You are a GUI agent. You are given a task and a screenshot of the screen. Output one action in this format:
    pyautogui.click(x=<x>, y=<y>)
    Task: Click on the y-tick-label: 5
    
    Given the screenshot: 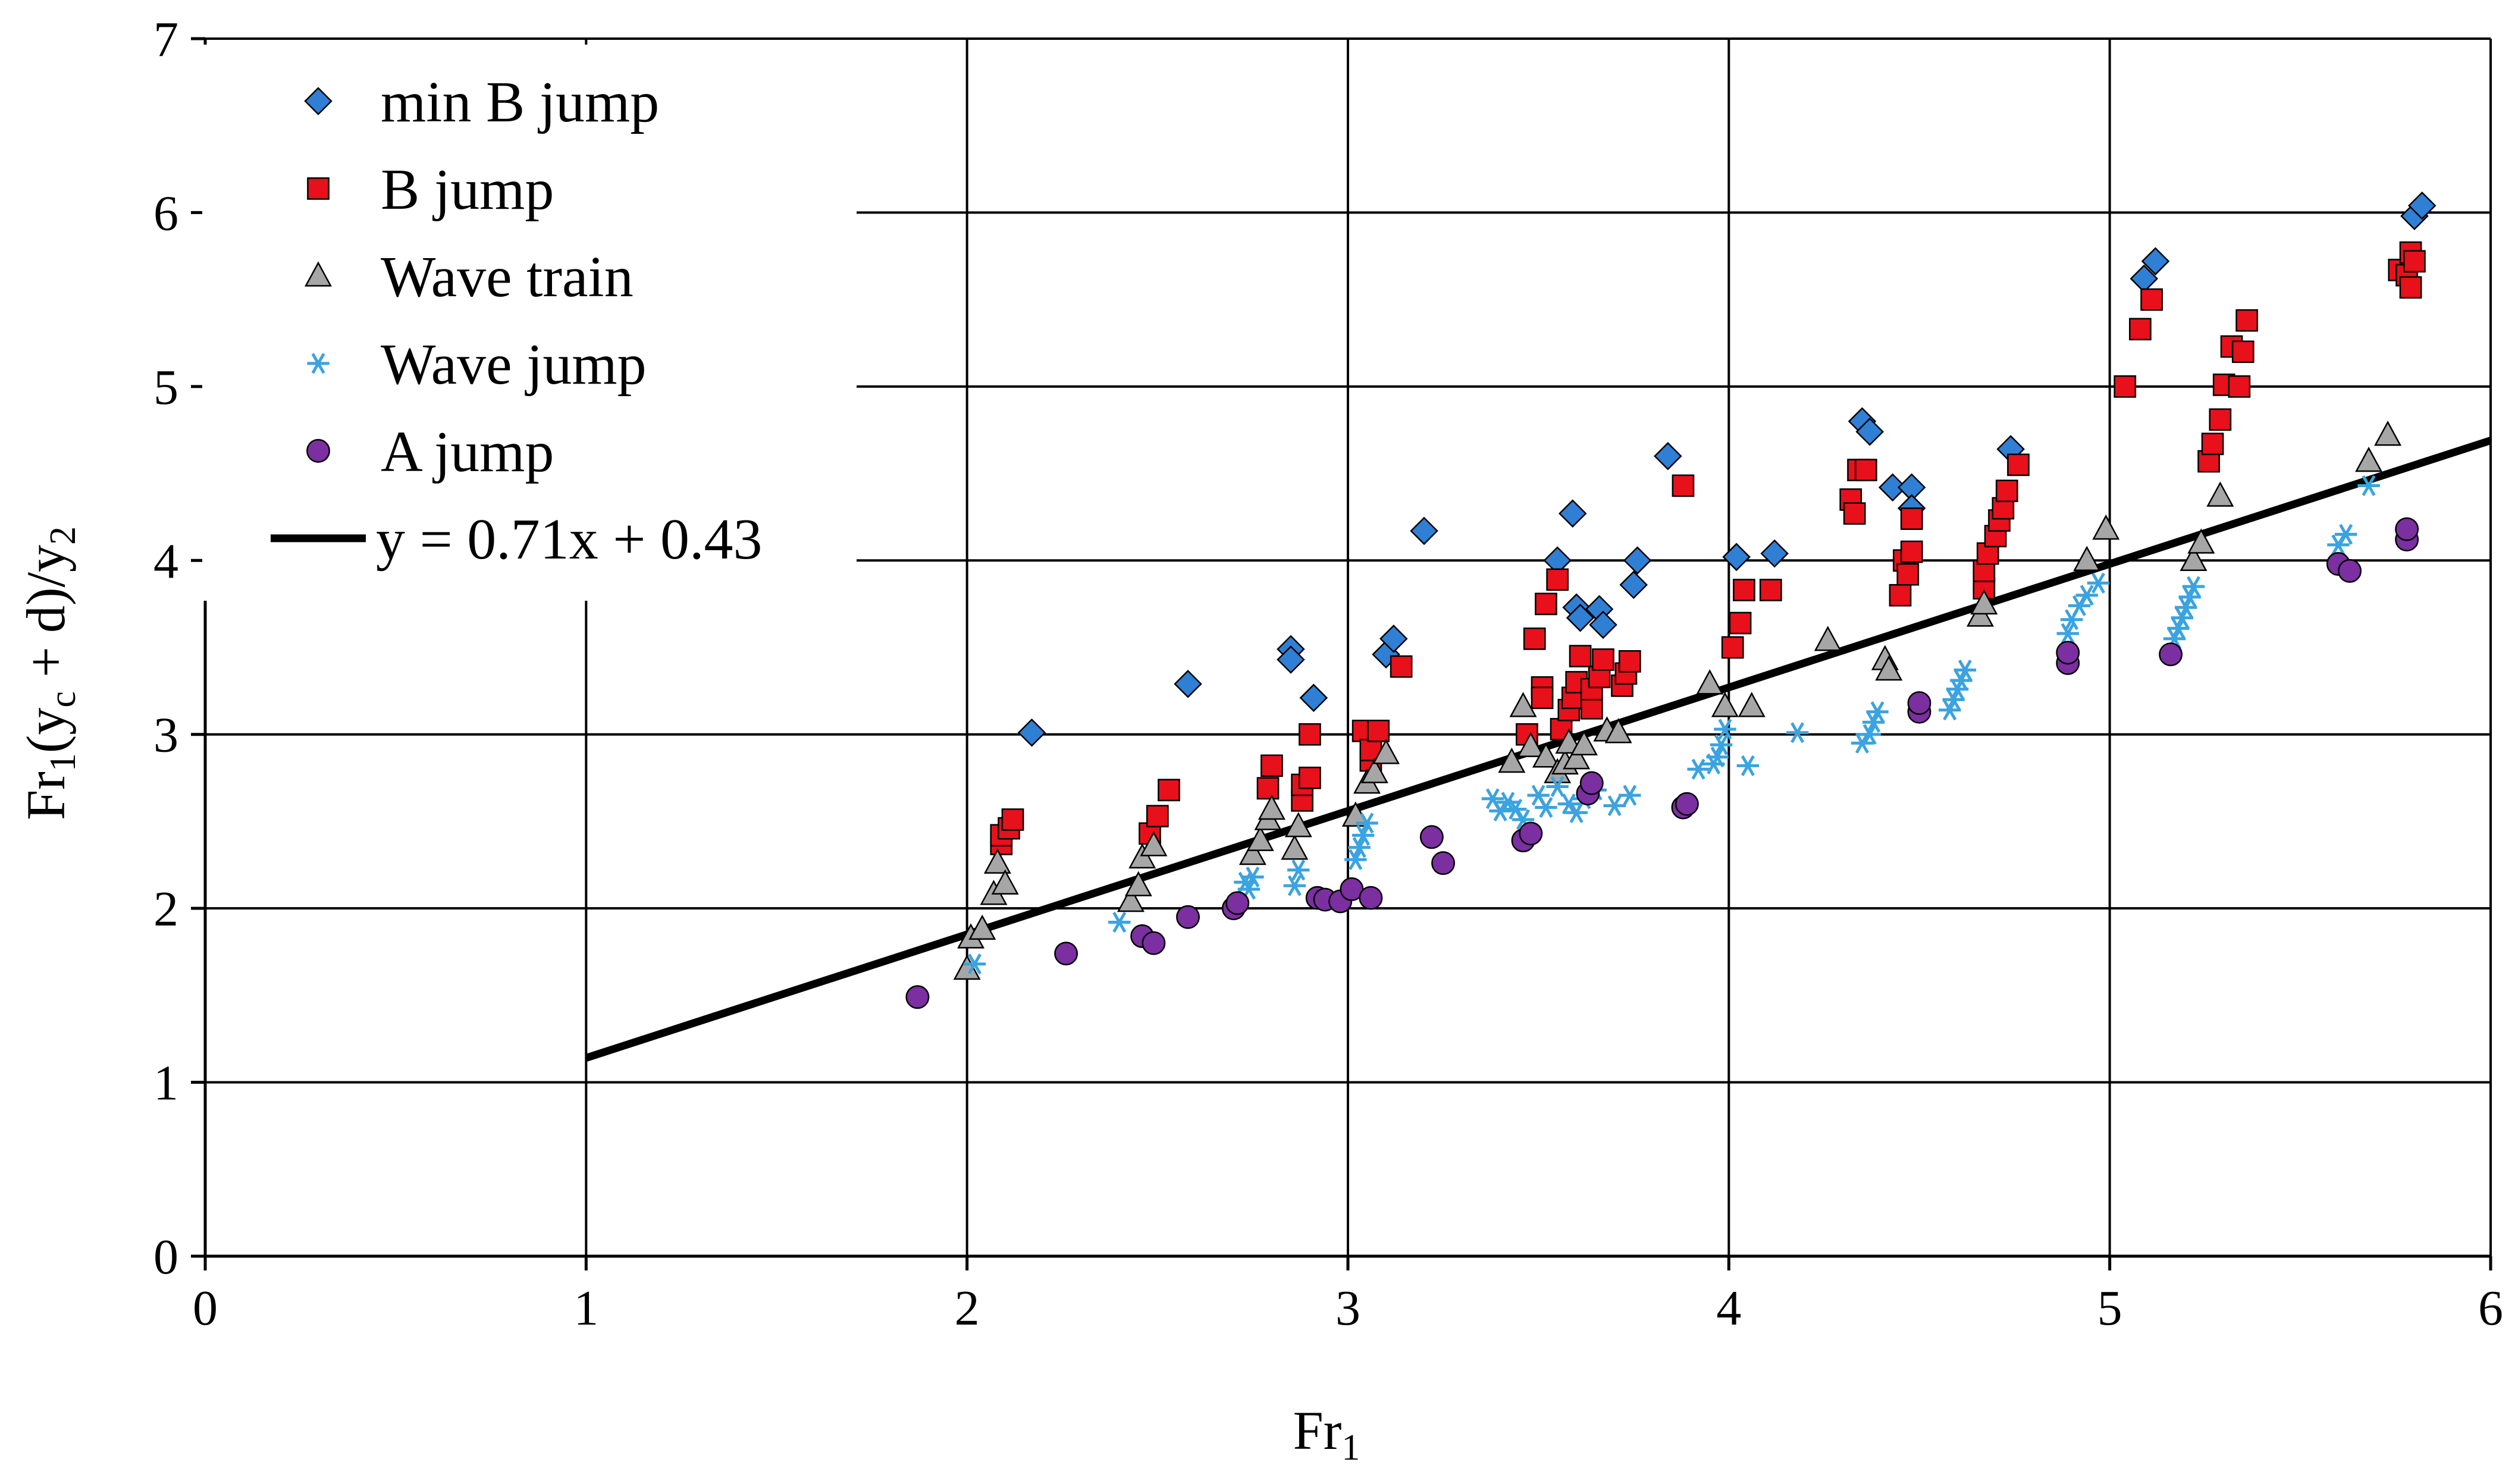 What is the action you would take?
    pyautogui.click(x=165, y=387)
    